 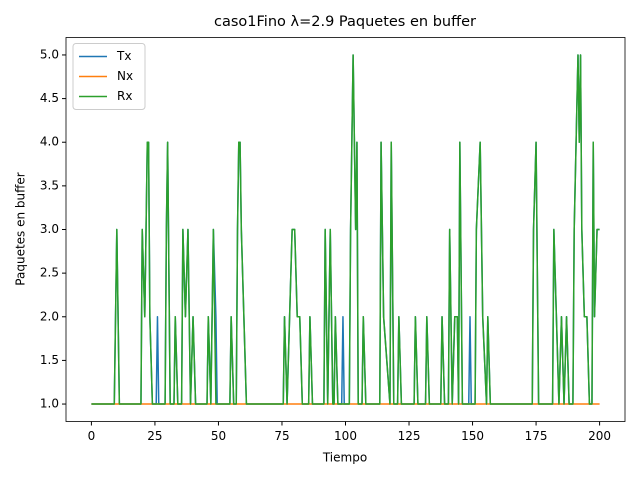 I want to click on x-tick-label: 100, so click(x=345, y=436).